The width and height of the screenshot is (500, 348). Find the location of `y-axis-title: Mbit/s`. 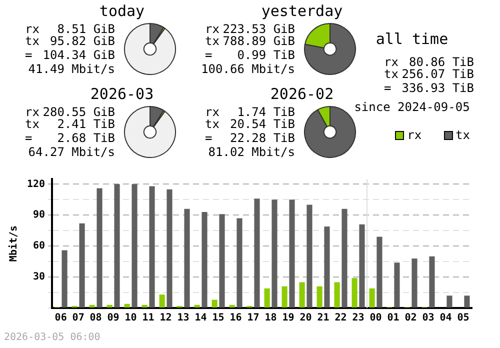

y-axis-title: Mbit/s is located at coordinates (14, 243).